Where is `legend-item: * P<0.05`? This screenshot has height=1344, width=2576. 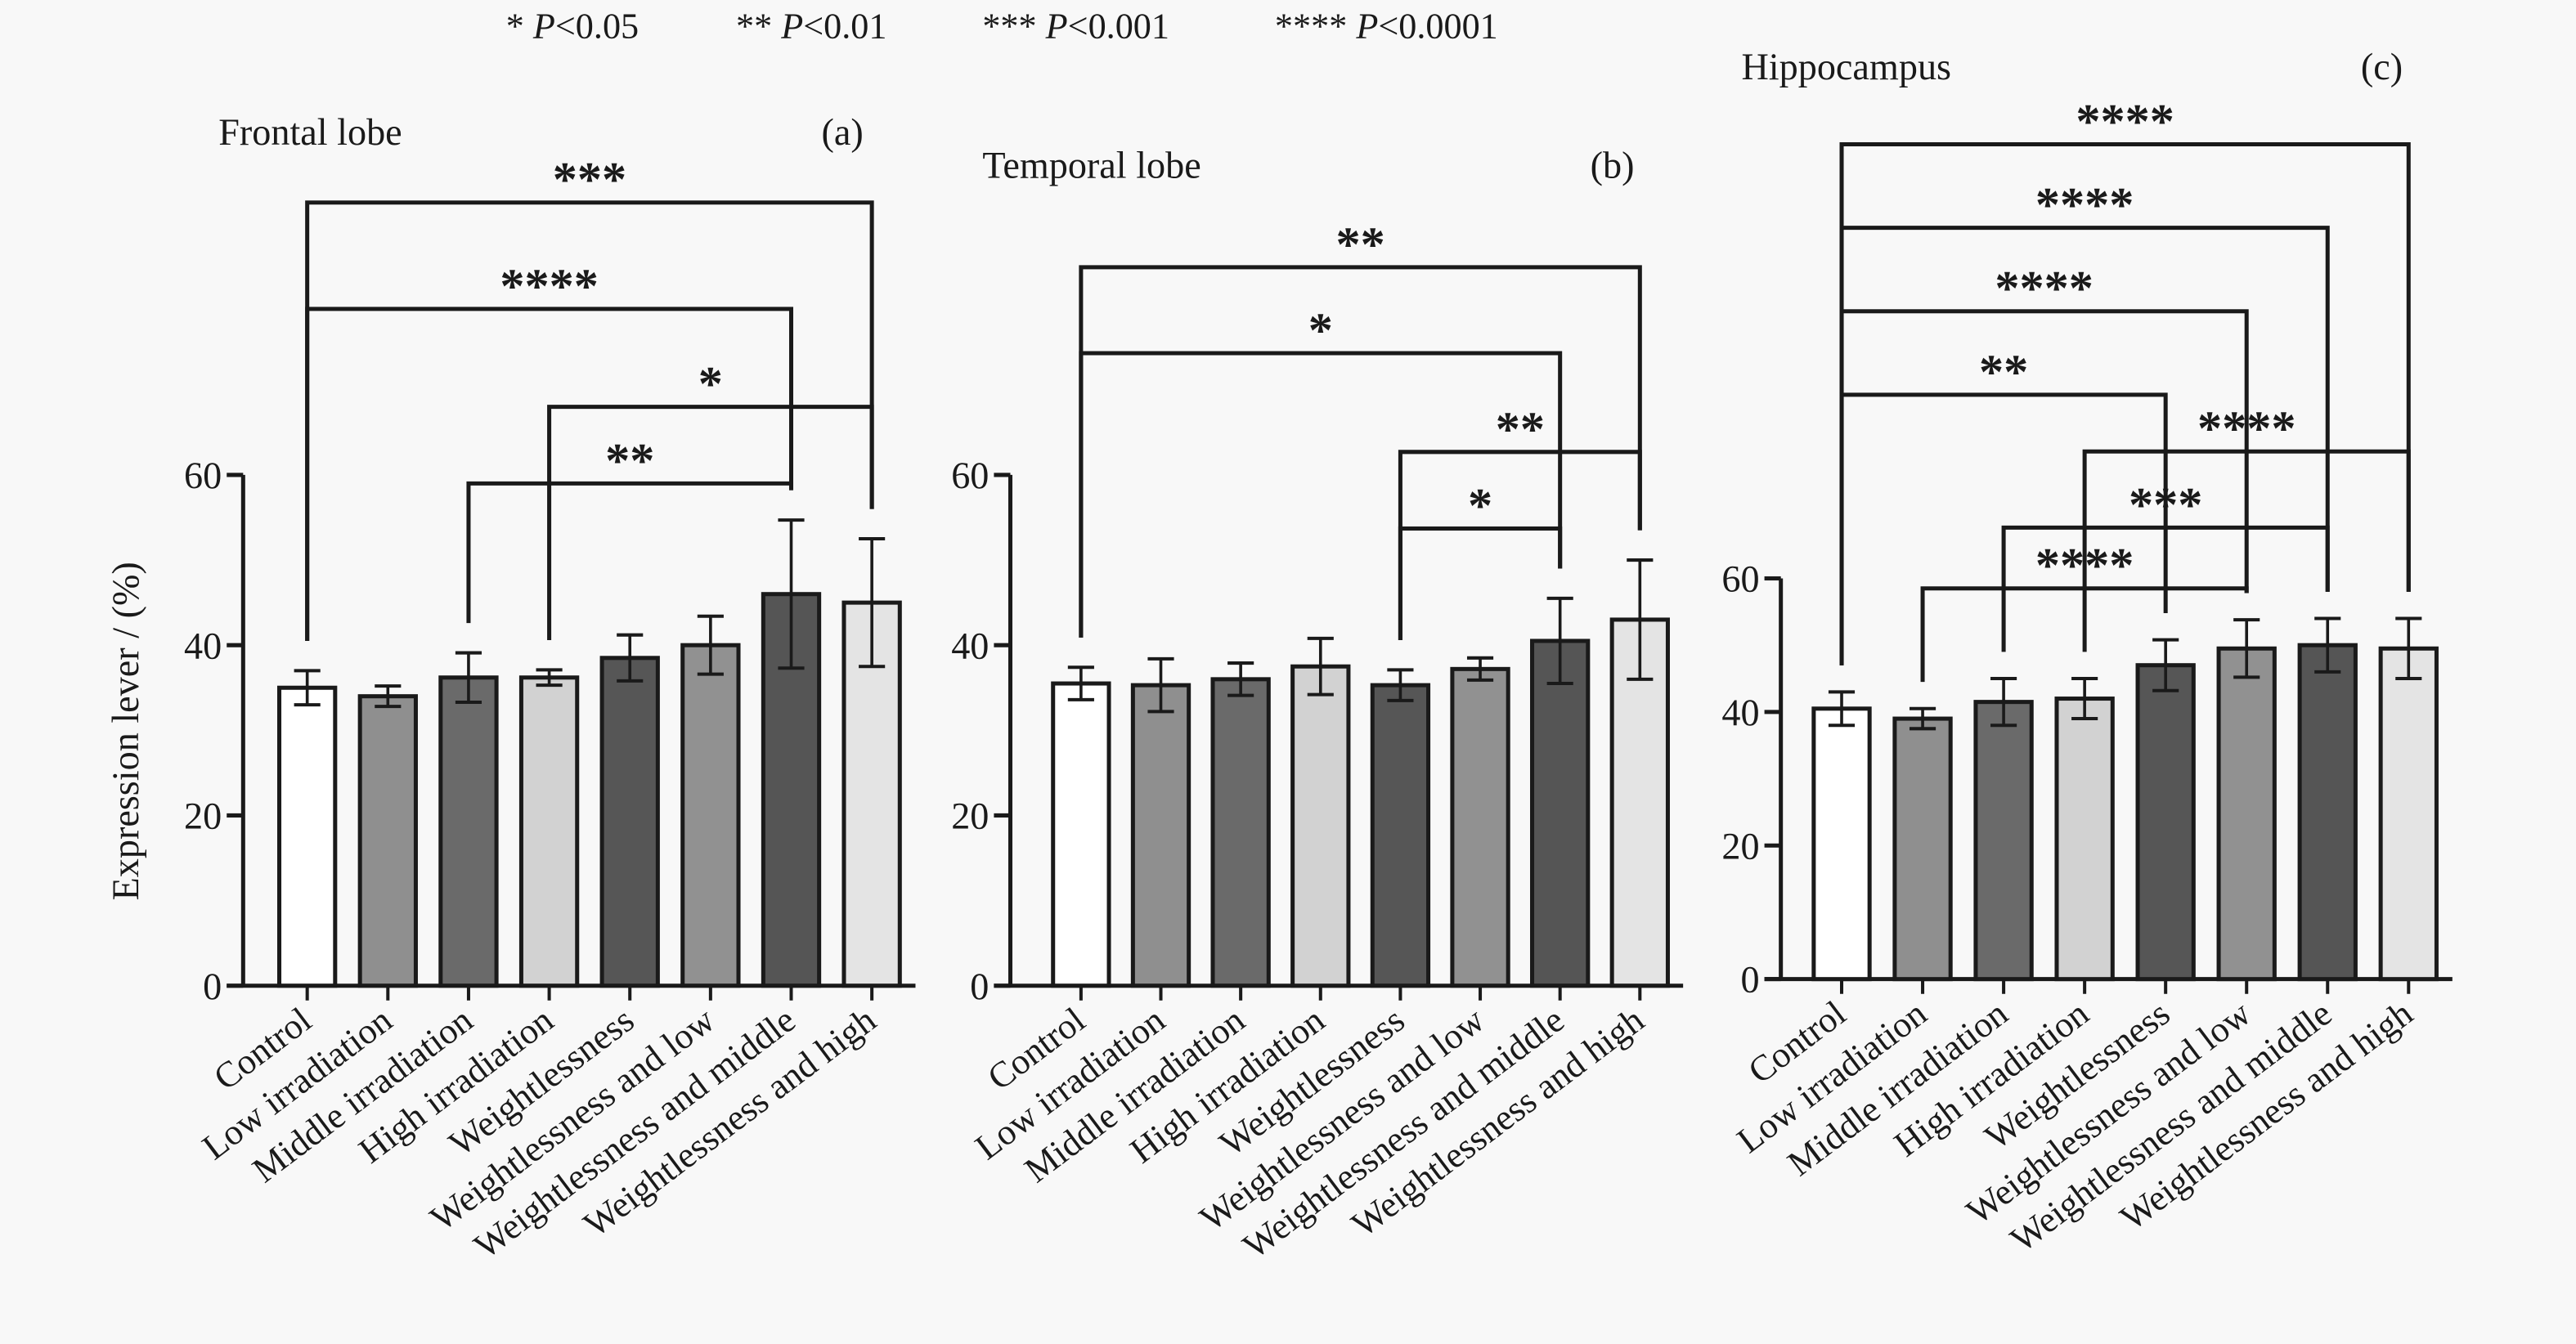 legend-item: * P<0.05 is located at coordinates (573, 27).